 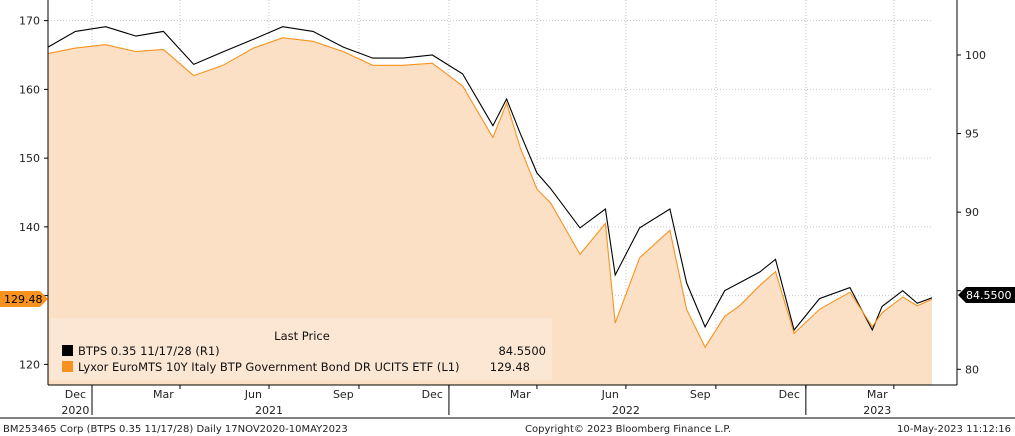 I want to click on x-year-label-2023: 2023, so click(x=877, y=410).